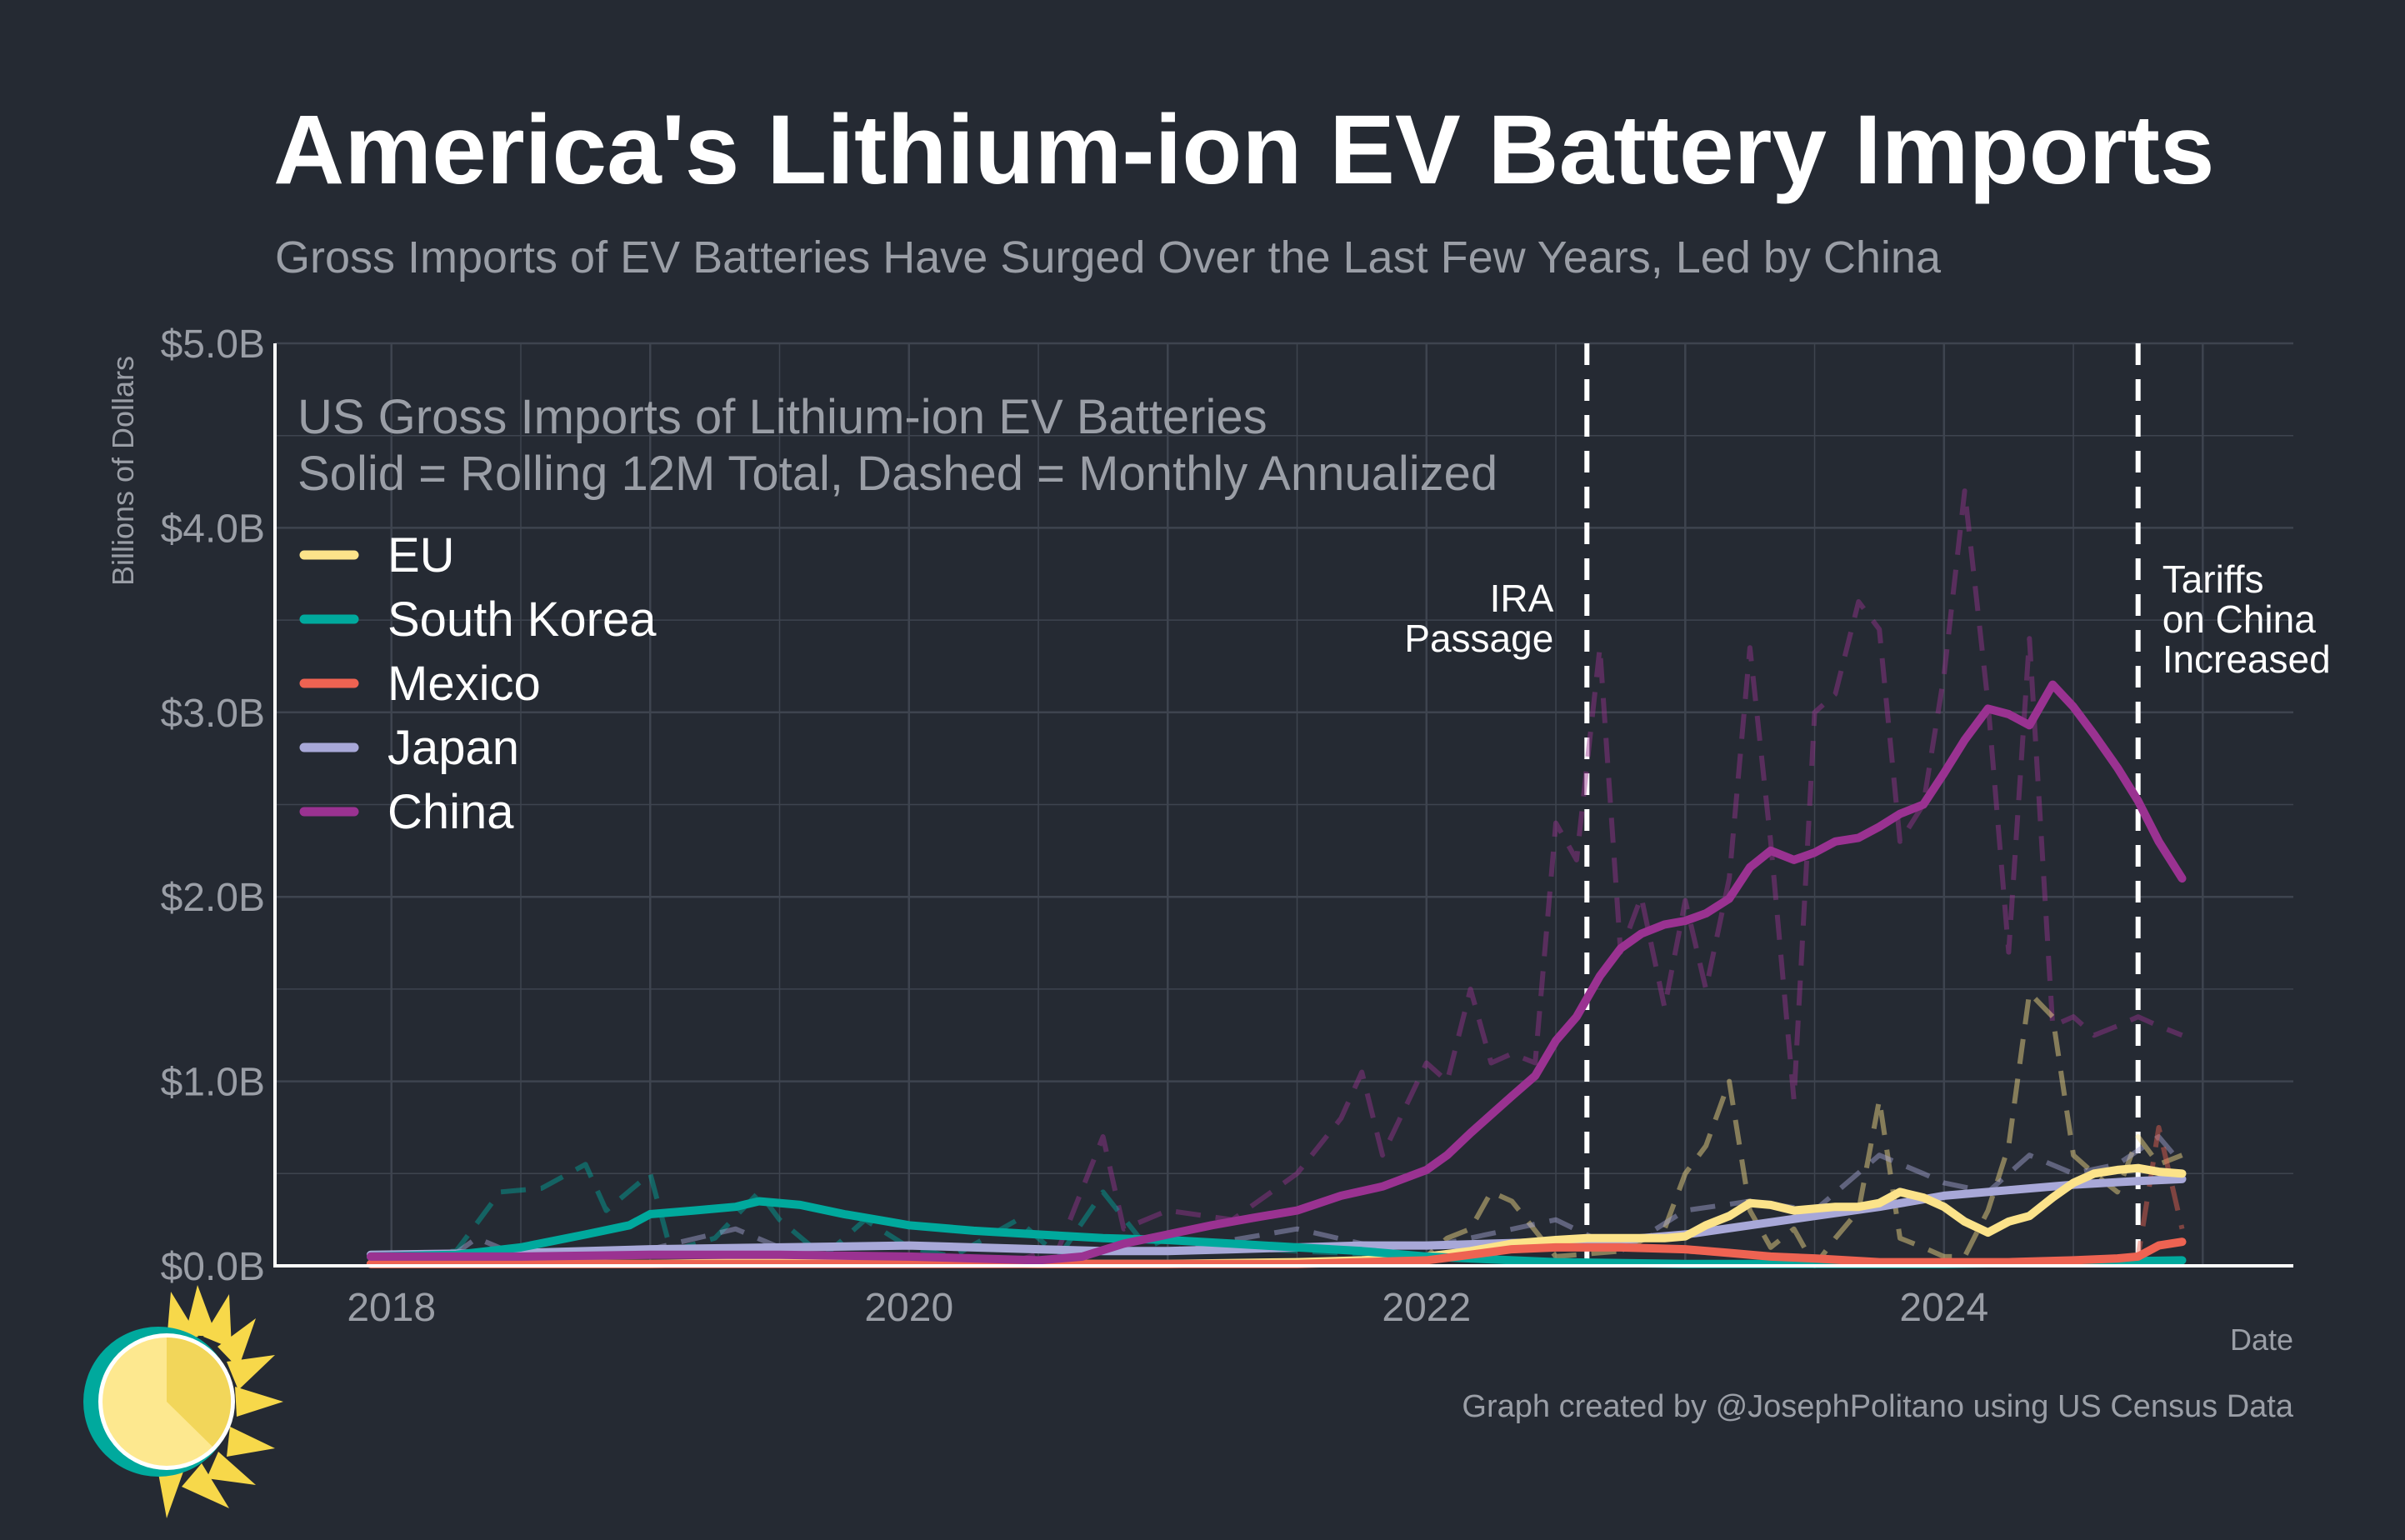 The width and height of the screenshot is (2405, 1540). I want to click on y-tick-label: $2.0B, so click(213, 898).